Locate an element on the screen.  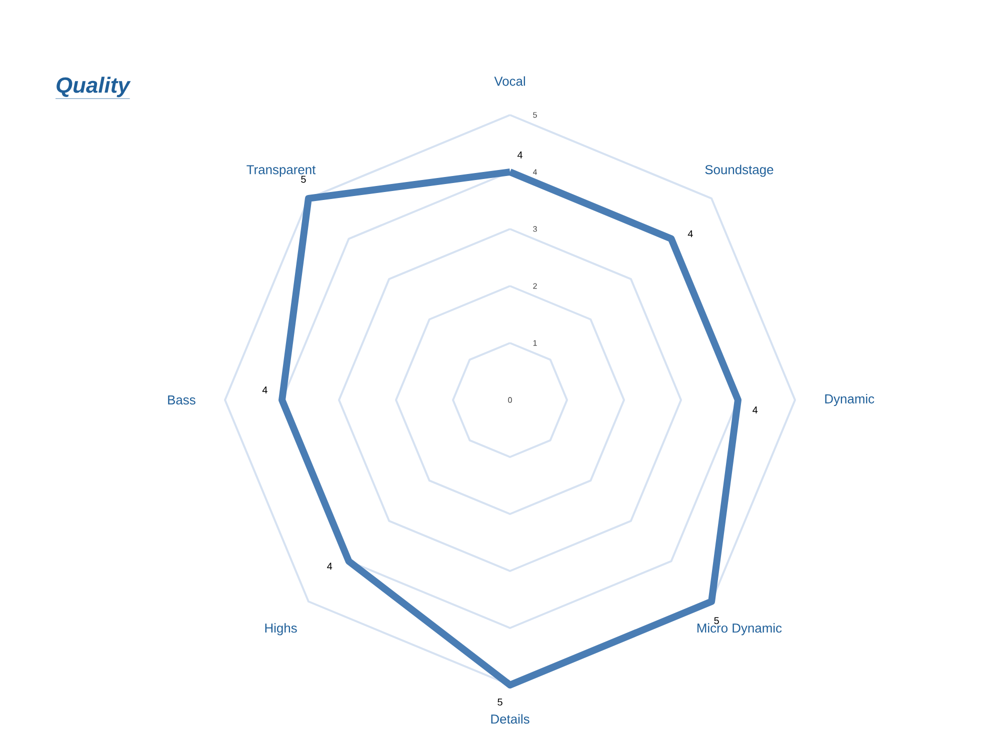
spoke-label: Transparent is located at coordinates (281, 171).